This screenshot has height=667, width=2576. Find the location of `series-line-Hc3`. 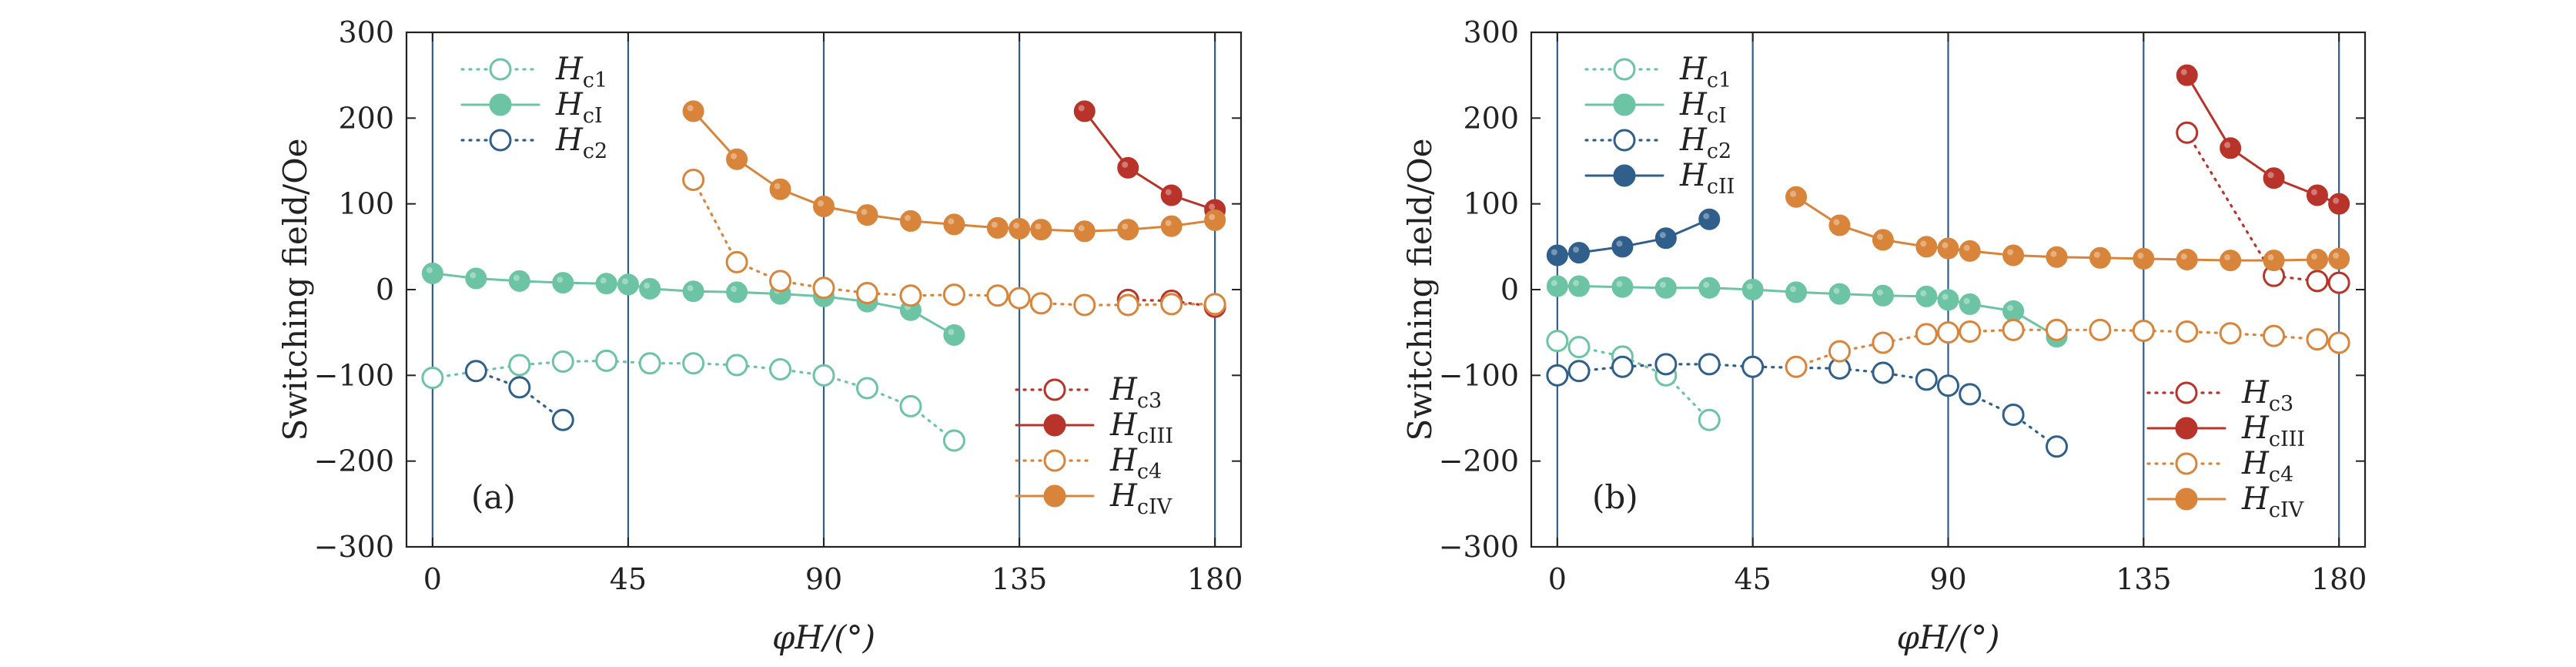

series-line-Hc3 is located at coordinates (1171, 303).